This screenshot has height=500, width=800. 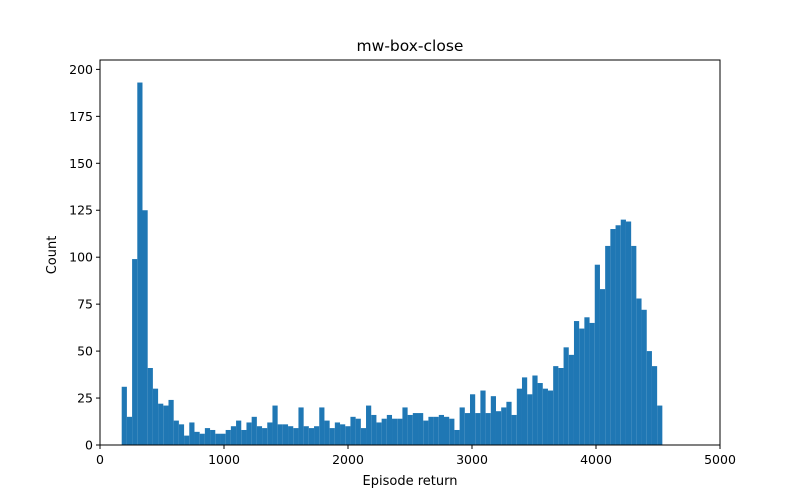 What do you see at coordinates (348, 459) in the screenshot?
I see `x-tick-label: 2000` at bounding box center [348, 459].